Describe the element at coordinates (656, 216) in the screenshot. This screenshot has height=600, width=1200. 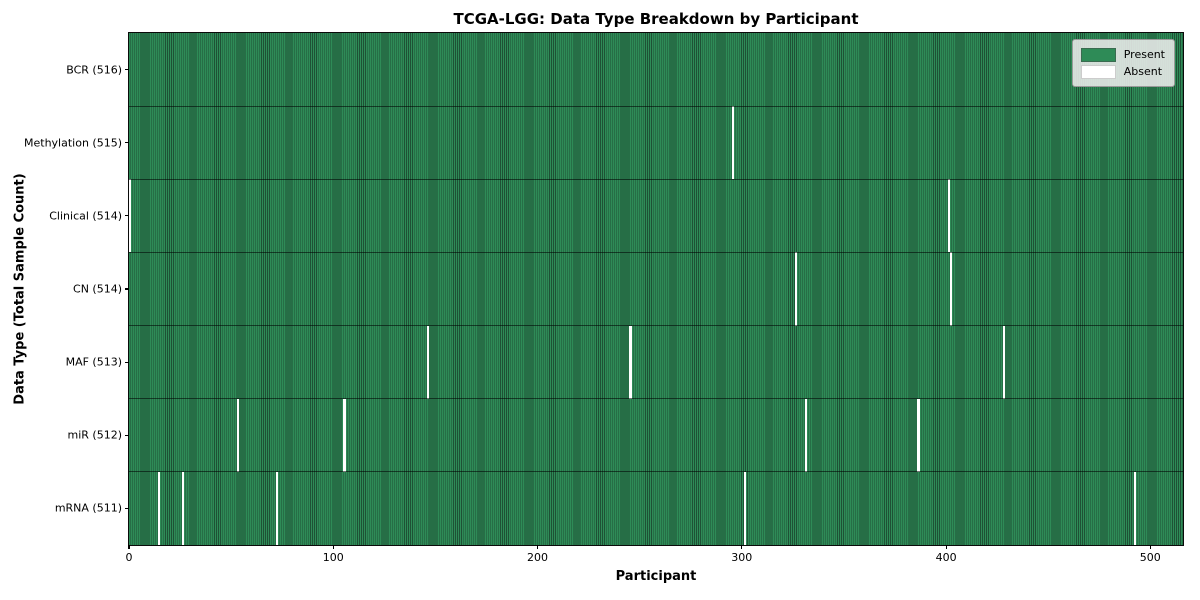
I see `heatmap-row-clinical` at that location.